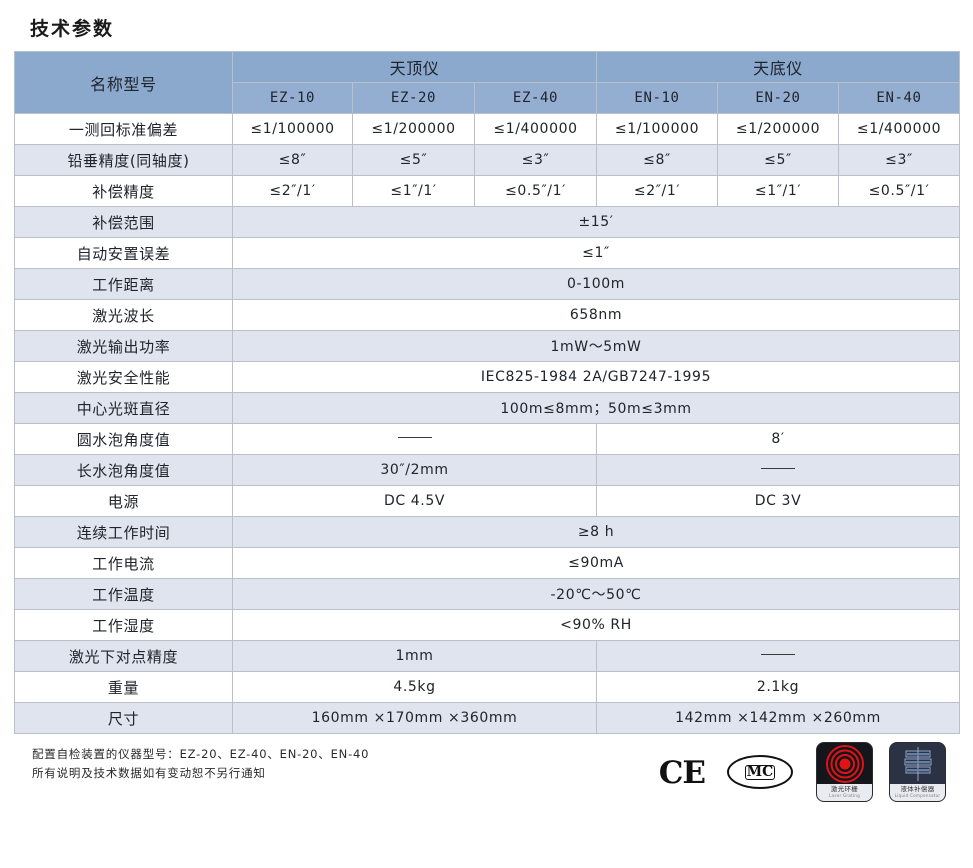 This screenshot has width=973, height=868. I want to click on row-value: 1mm, so click(414, 656).